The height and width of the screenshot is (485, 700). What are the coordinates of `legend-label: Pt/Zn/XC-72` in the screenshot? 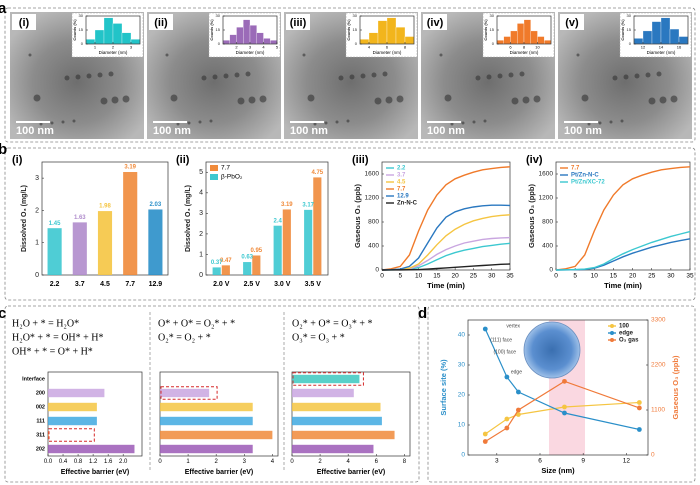 It's located at (588, 183).